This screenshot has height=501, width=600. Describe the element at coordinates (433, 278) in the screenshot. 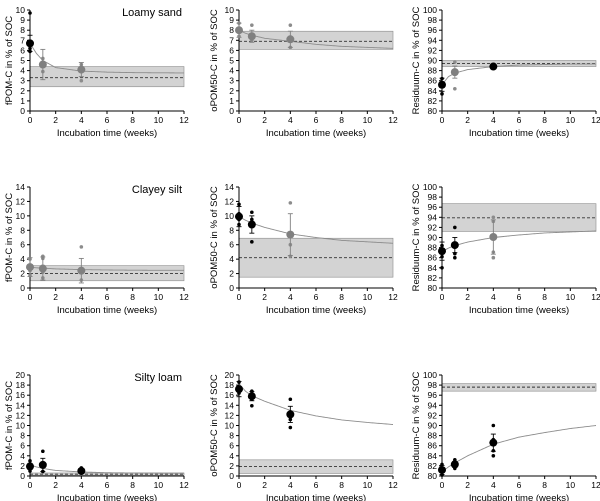

I see `y-tick-label: 82` at that location.